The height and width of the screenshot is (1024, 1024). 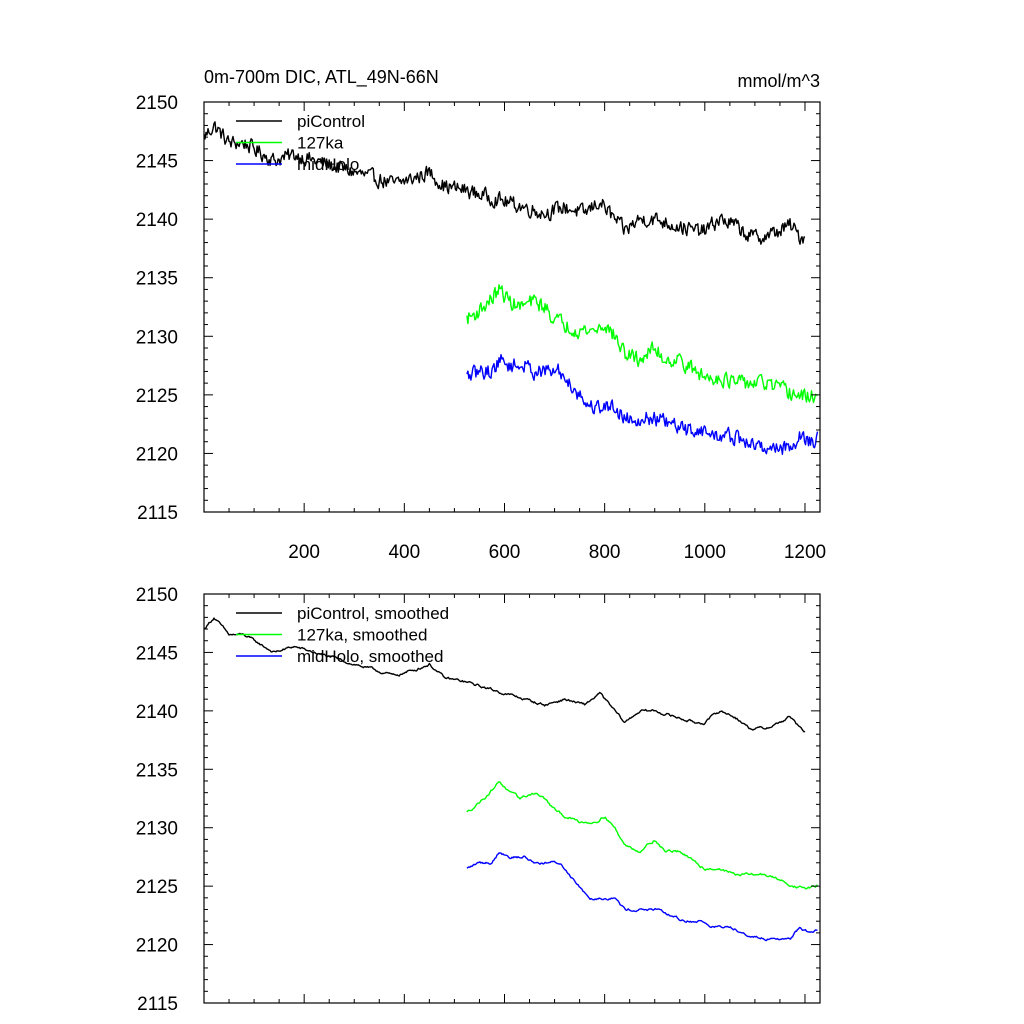 I want to click on series-line-127ka-smoothed, so click(x=642, y=835).